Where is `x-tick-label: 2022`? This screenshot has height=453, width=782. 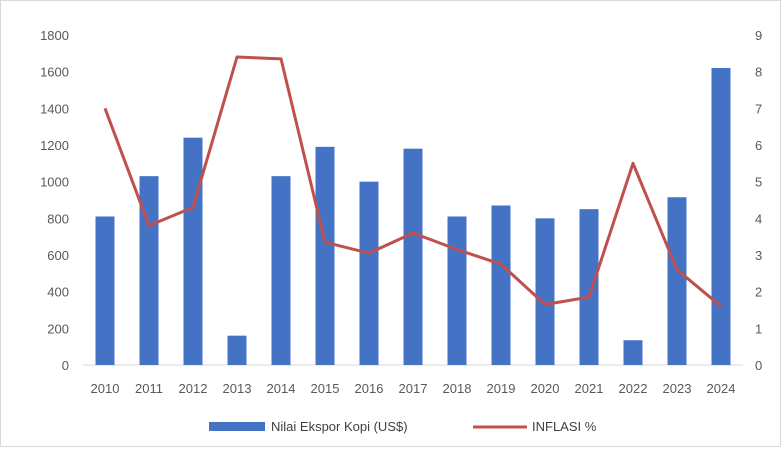 x-tick-label: 2022 is located at coordinates (633, 388).